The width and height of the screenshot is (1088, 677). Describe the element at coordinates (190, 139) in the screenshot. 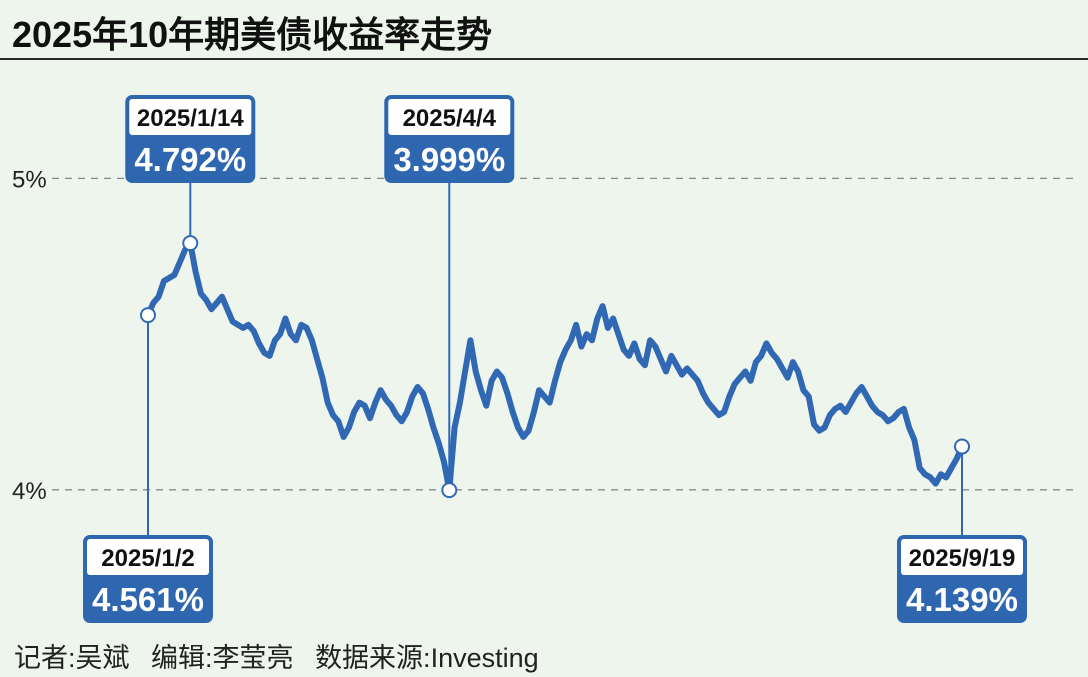

I see `callout-box: 2025/1/14 4.792%` at that location.